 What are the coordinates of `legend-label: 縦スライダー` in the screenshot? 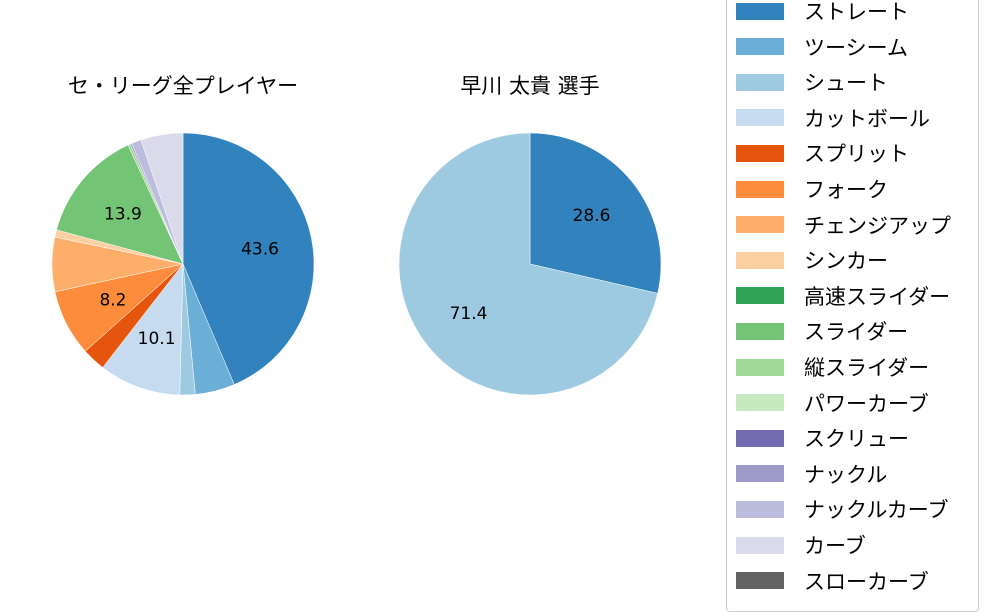 It's located at (867, 368).